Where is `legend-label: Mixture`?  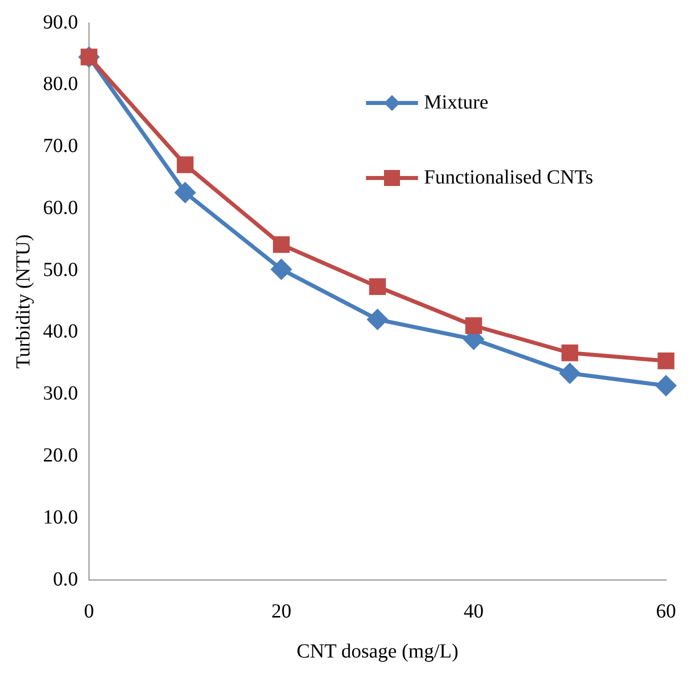 legend-label: Mixture is located at coordinates (456, 102).